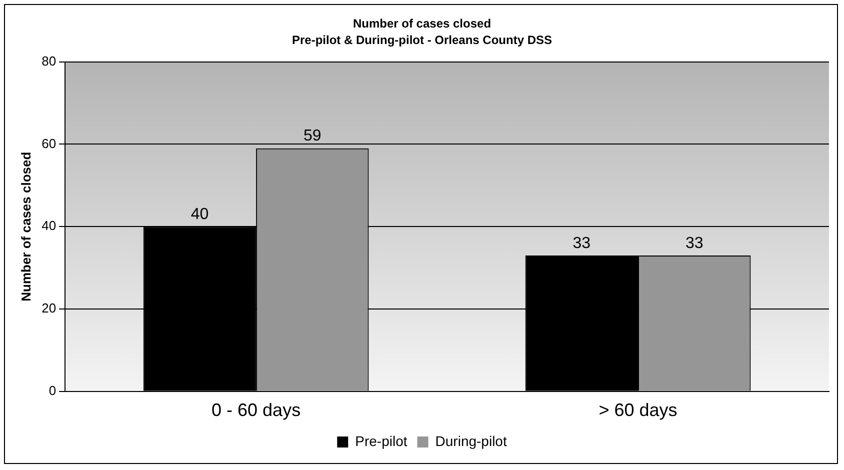  What do you see at coordinates (638, 410) in the screenshot?
I see `x-tick-label: > 60 days` at bounding box center [638, 410].